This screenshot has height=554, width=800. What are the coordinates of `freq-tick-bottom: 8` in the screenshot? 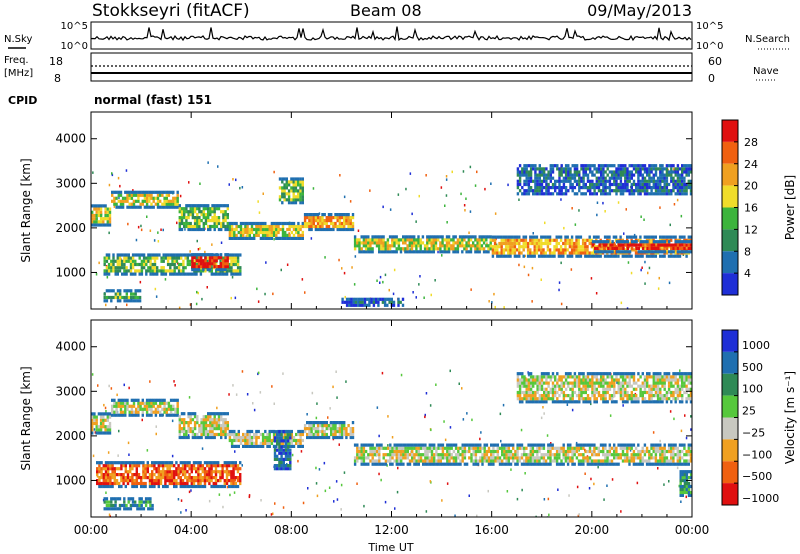 It's located at (57, 78).